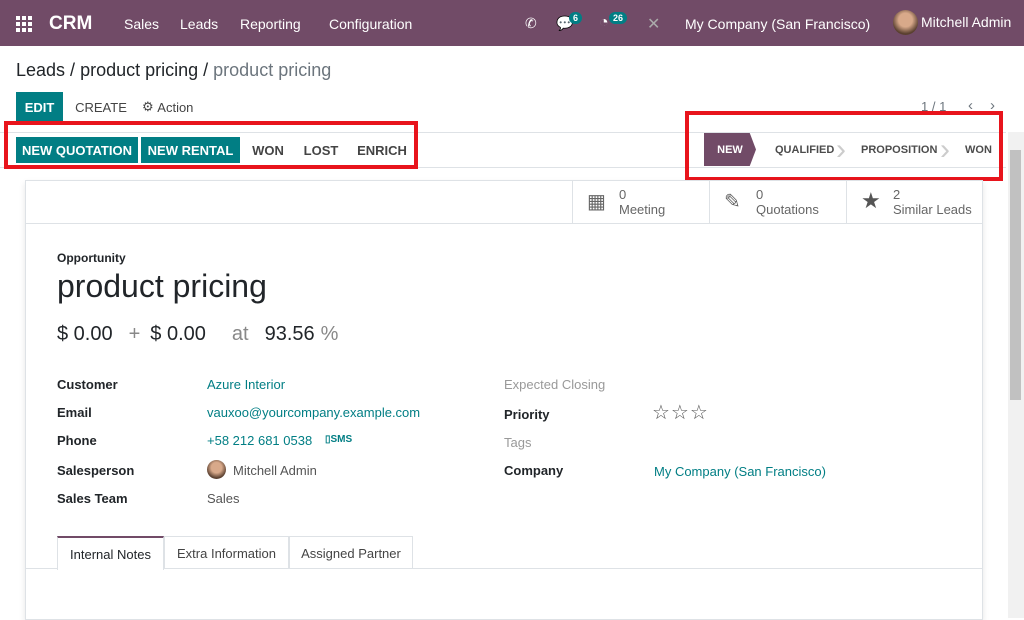 The height and width of the screenshot is (620, 1024). Describe the element at coordinates (216, 469) in the screenshot. I see `salesperson-avatar` at that location.